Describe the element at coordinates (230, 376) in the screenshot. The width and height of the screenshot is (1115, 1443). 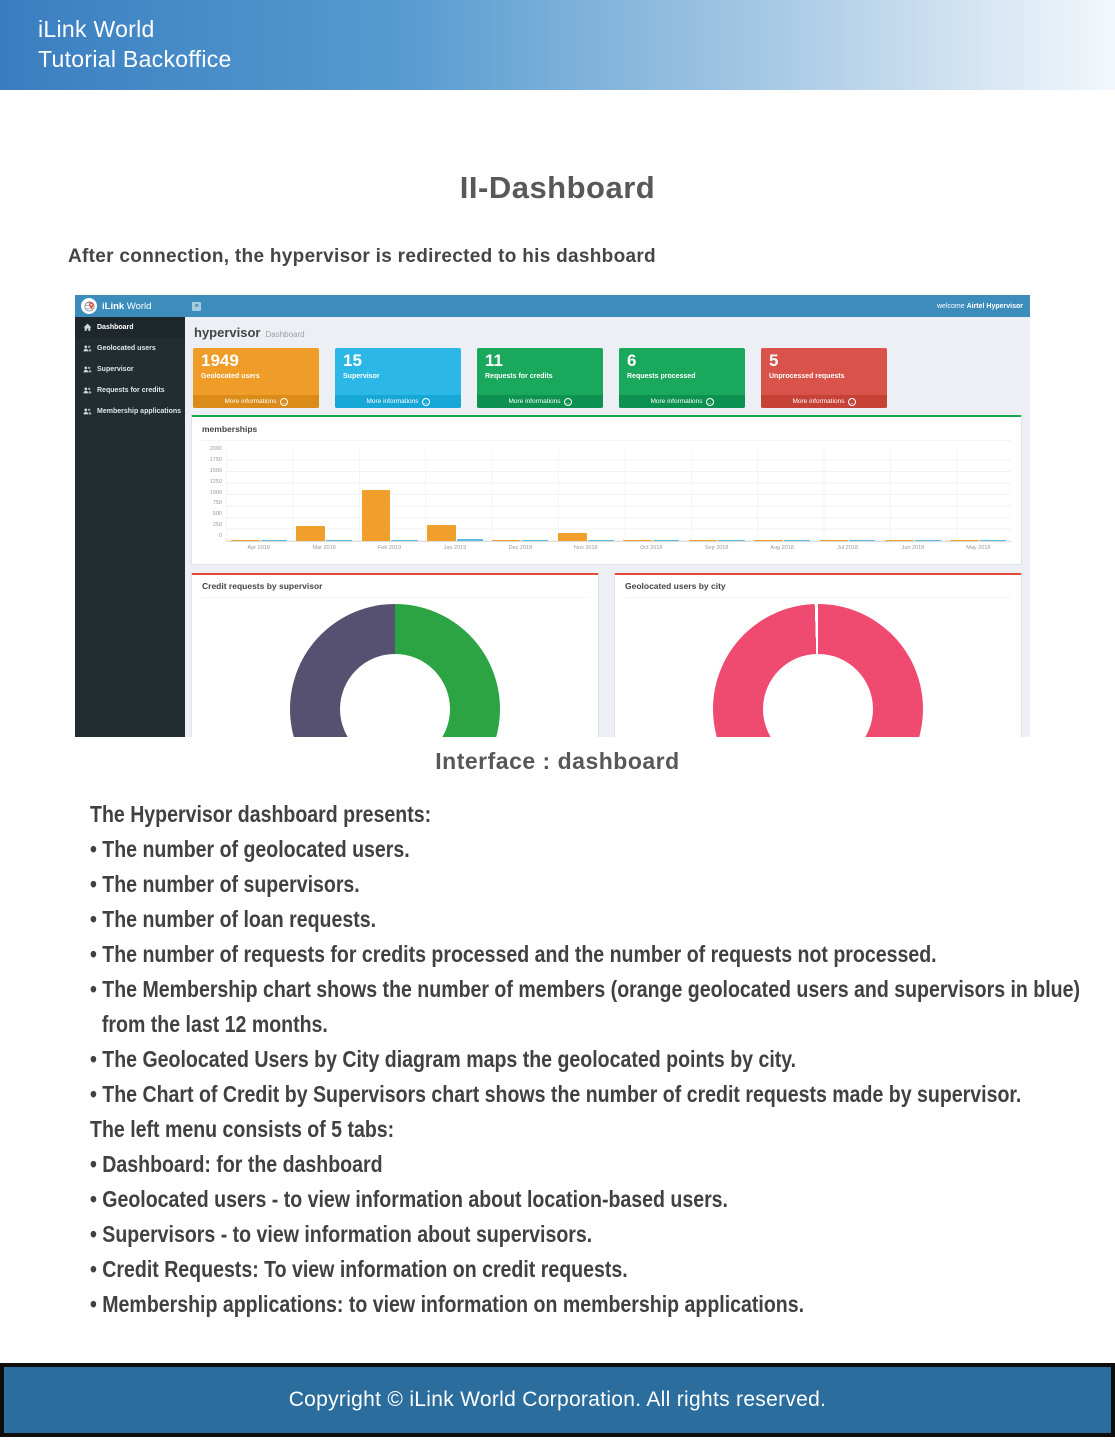
I see `stat-card-label: Geolocated users` at that location.